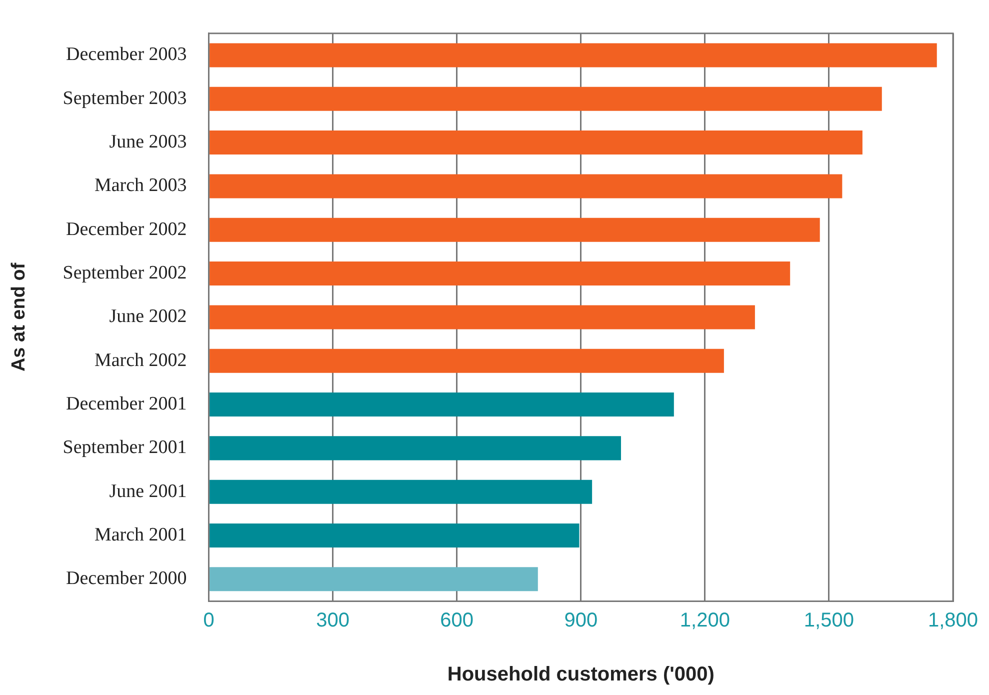  Describe the element at coordinates (124, 273) in the screenshot. I see `y-tick-label: September 2002` at that location.